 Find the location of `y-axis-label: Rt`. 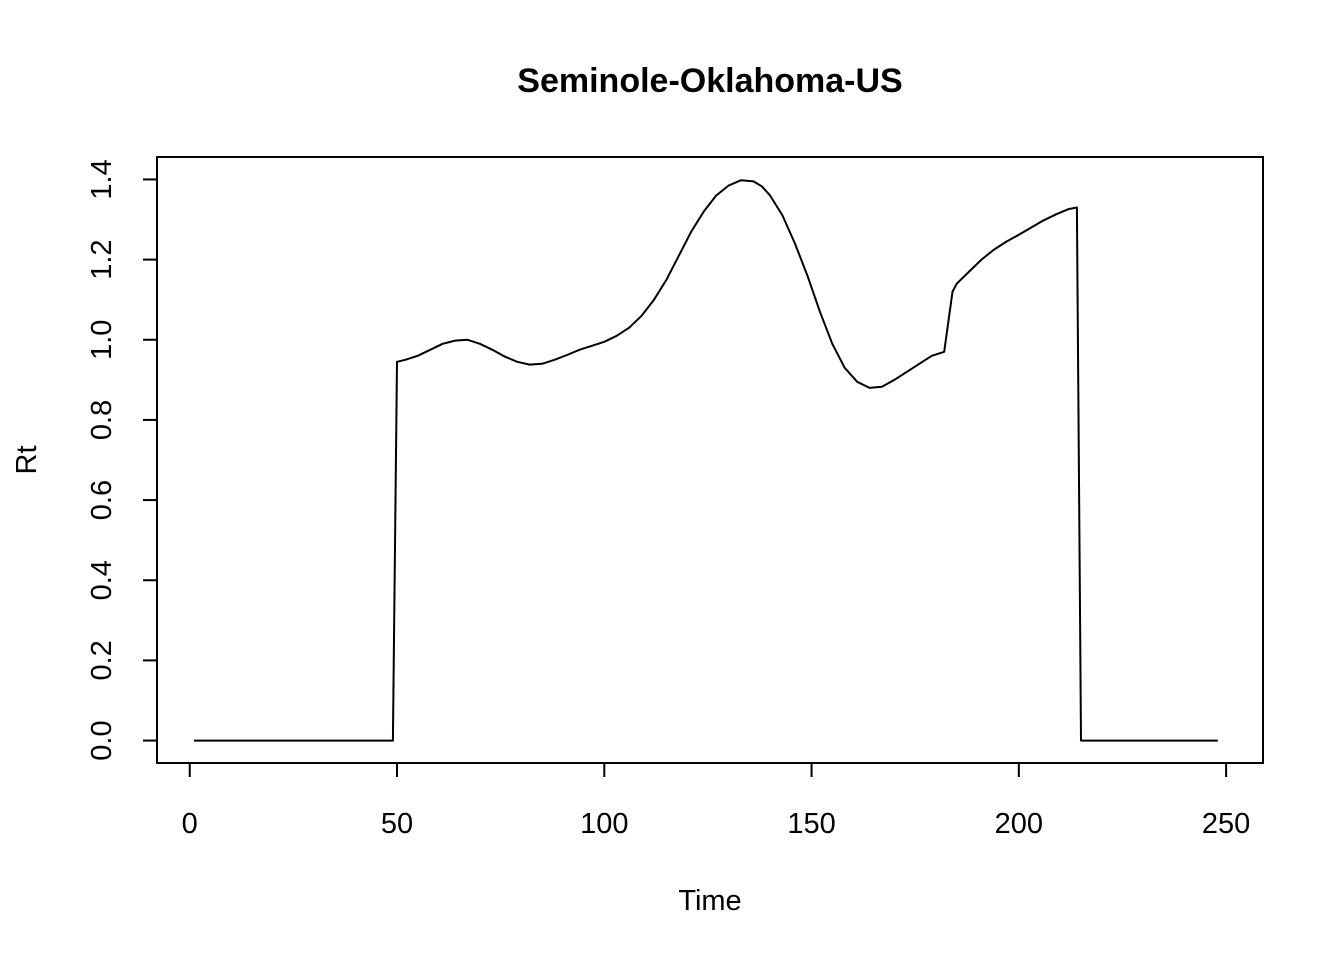

y-axis-label: Rt is located at coordinates (27, 460).